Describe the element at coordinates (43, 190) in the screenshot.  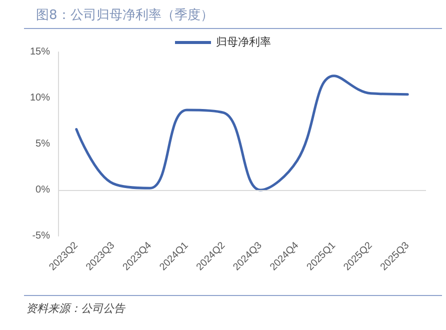
I see `y-tick-label: 0%` at that location.